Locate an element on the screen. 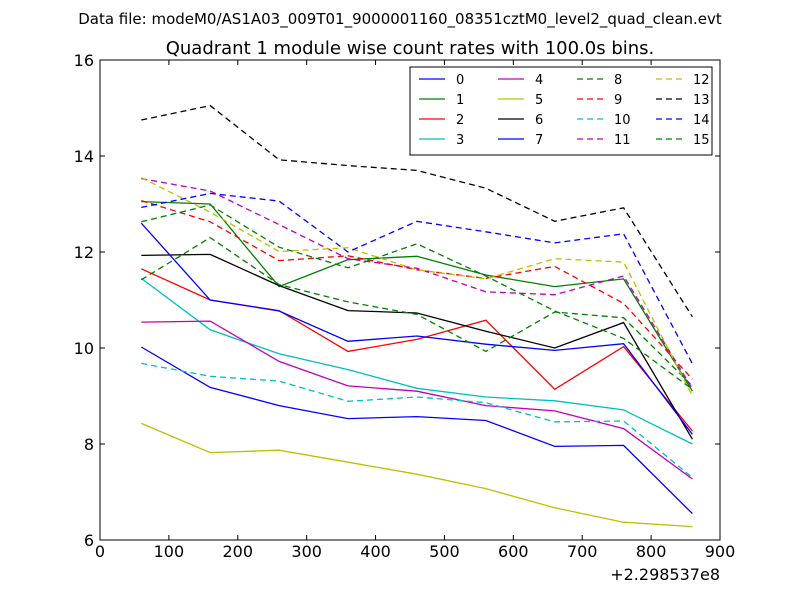 The width and height of the screenshot is (800, 600). legend-label-1: 1 is located at coordinates (460, 100).